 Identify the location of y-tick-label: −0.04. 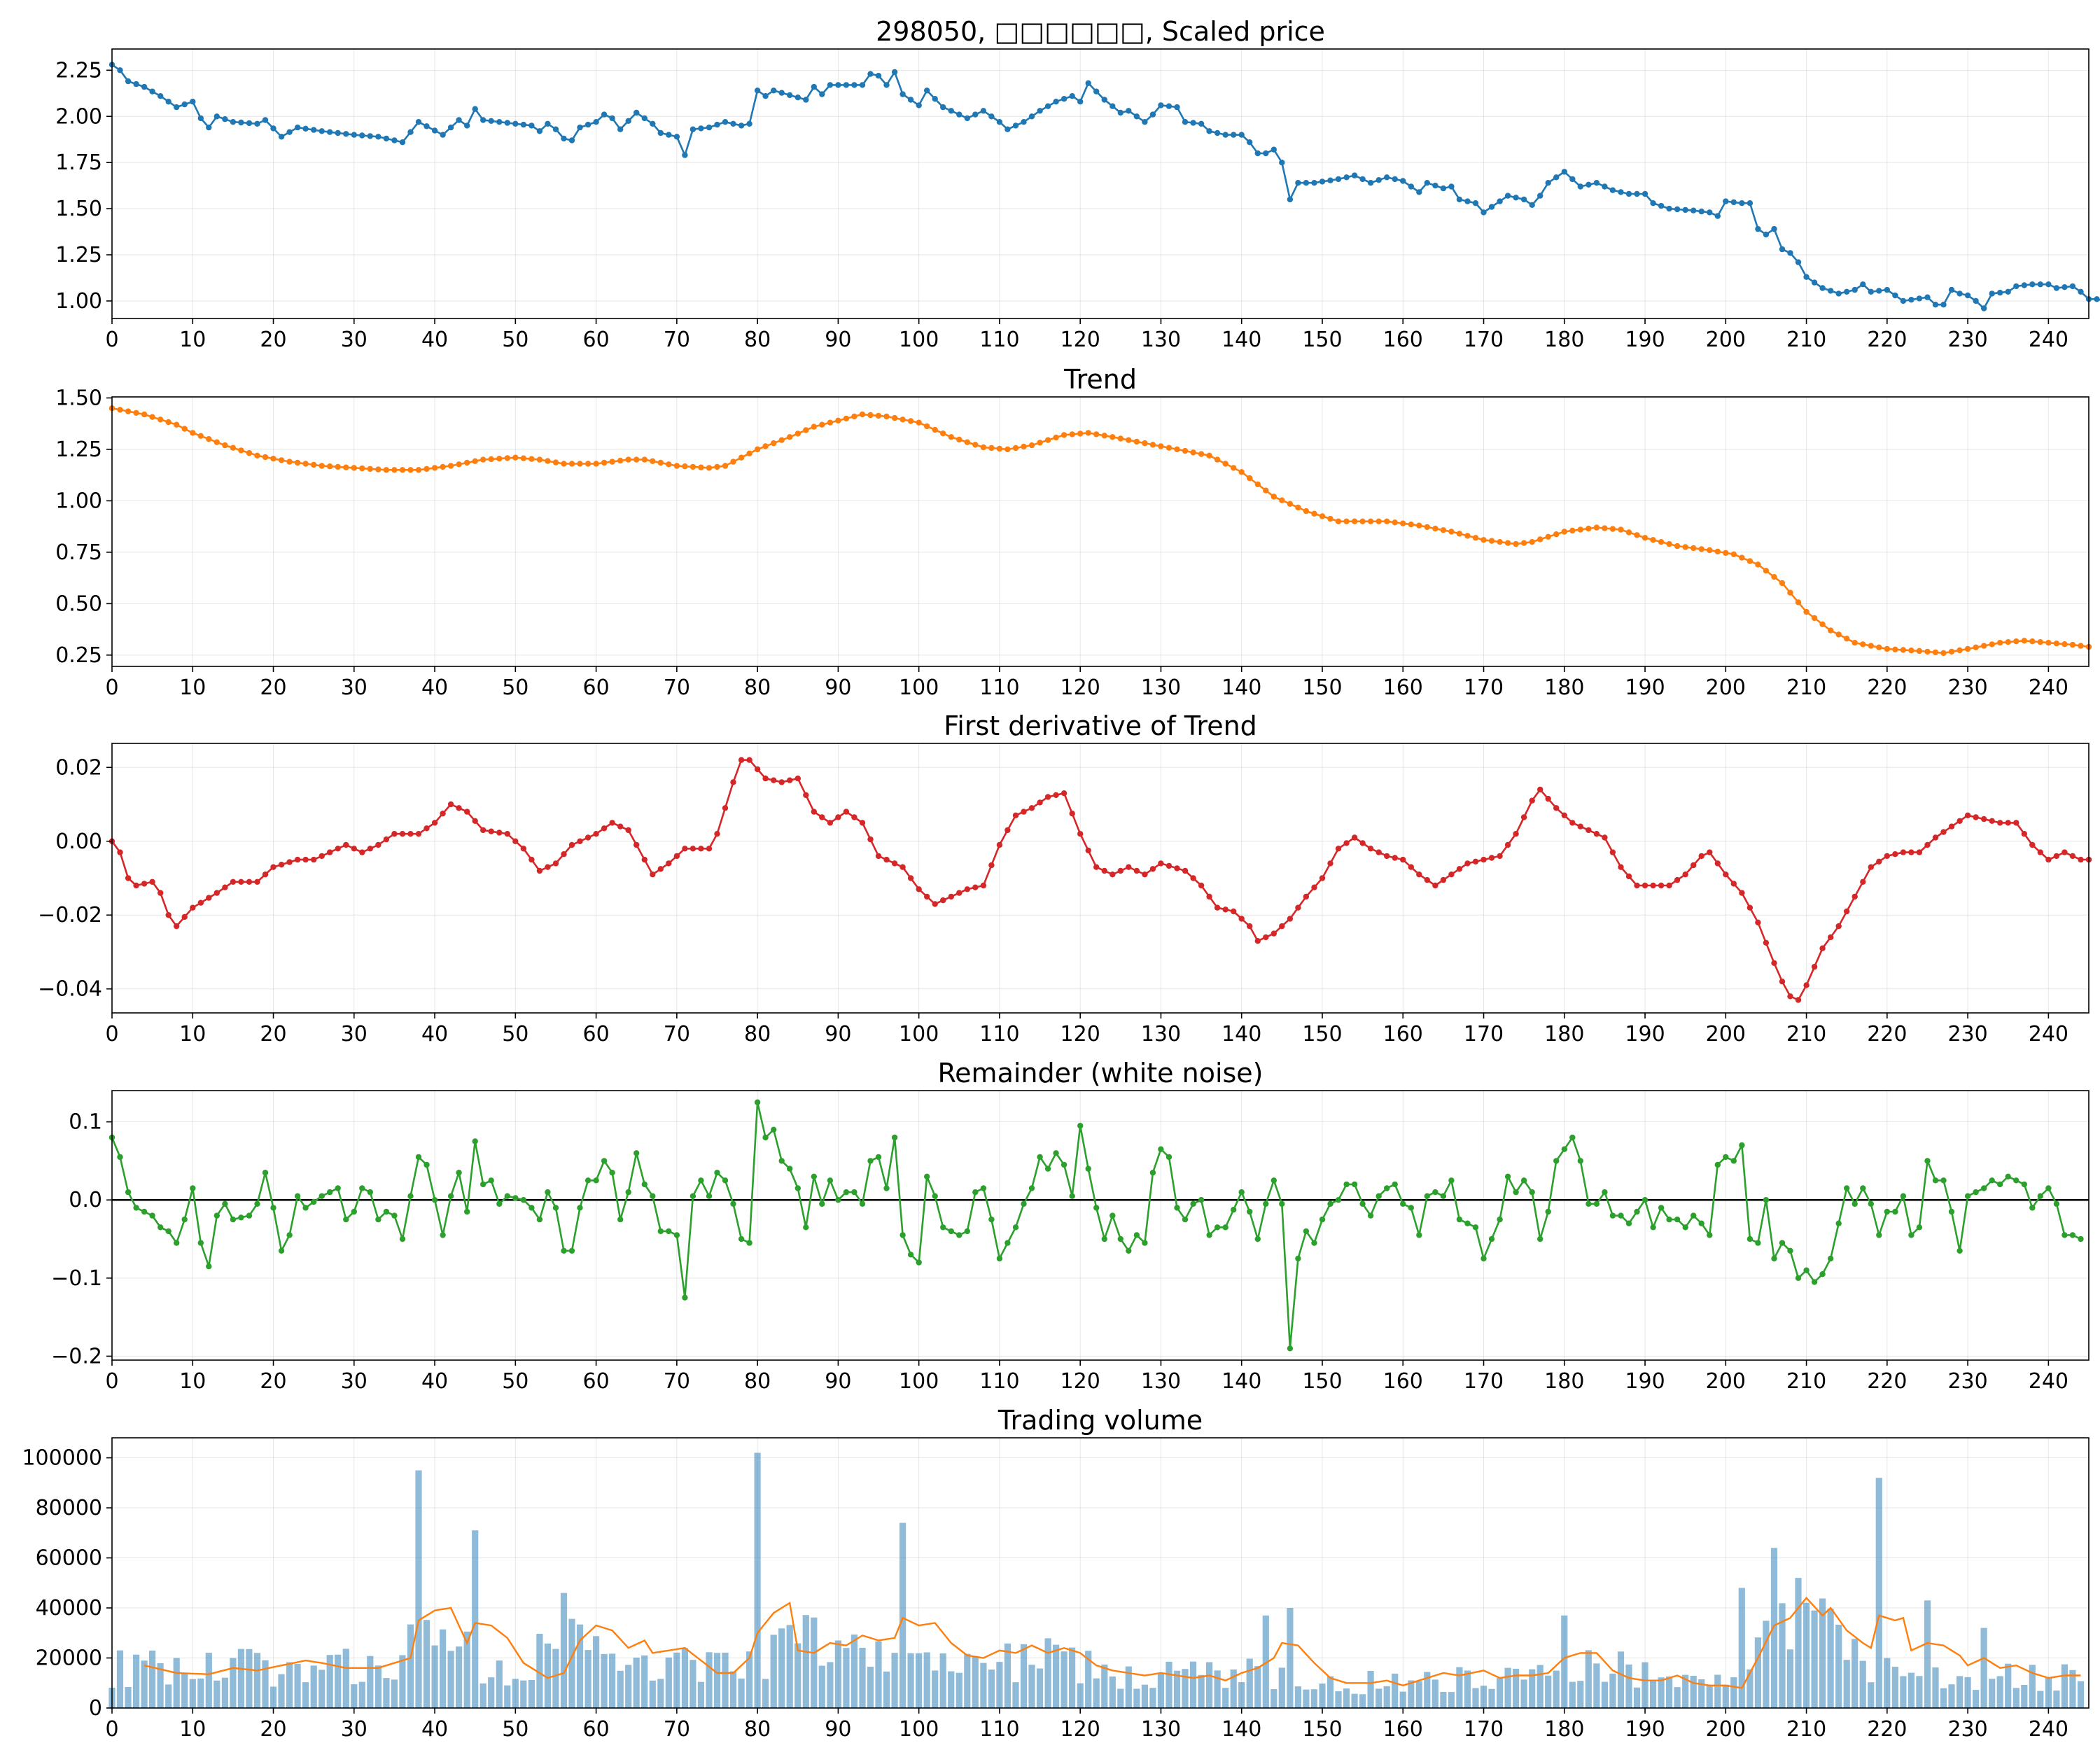
(70, 989).